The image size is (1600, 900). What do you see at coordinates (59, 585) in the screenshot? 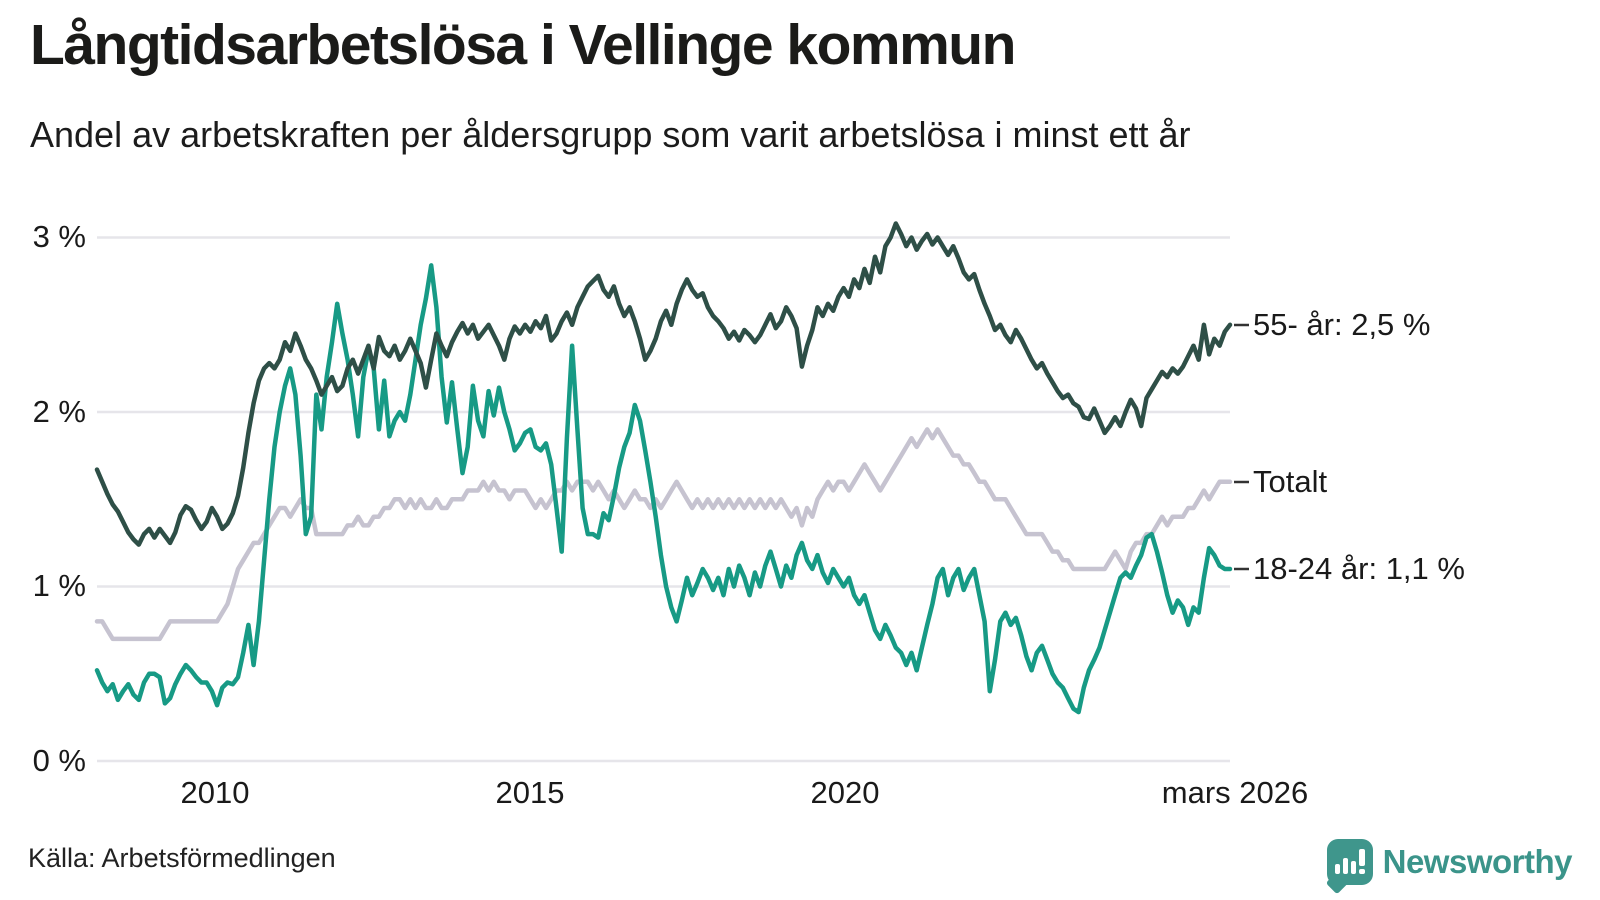
I see `y-tick-1: 1 %` at bounding box center [59, 585].